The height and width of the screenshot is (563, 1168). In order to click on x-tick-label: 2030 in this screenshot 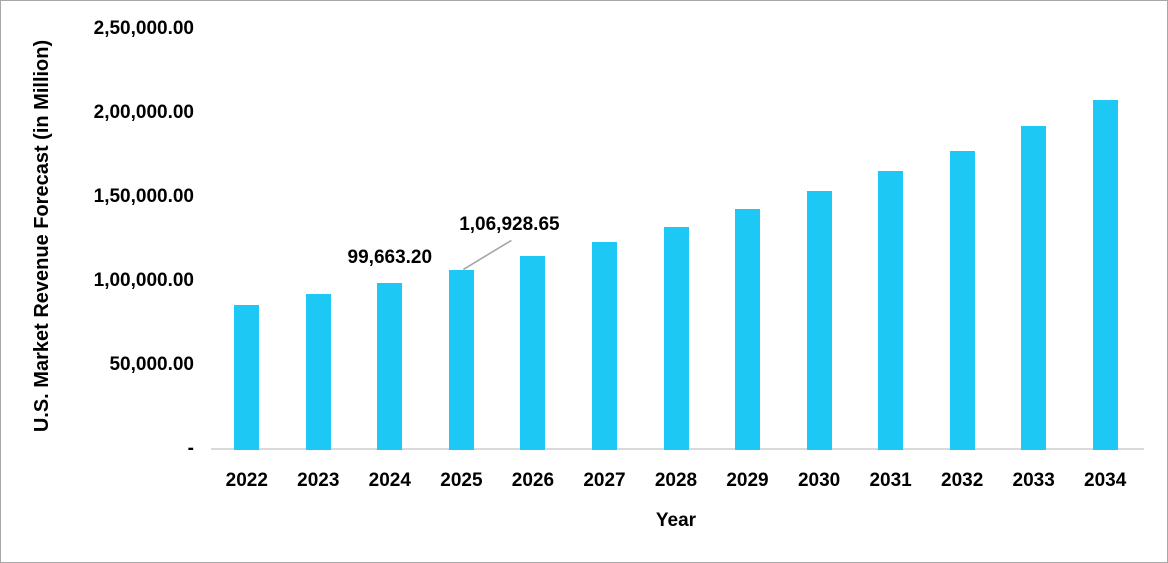, I will do `click(819, 480)`.